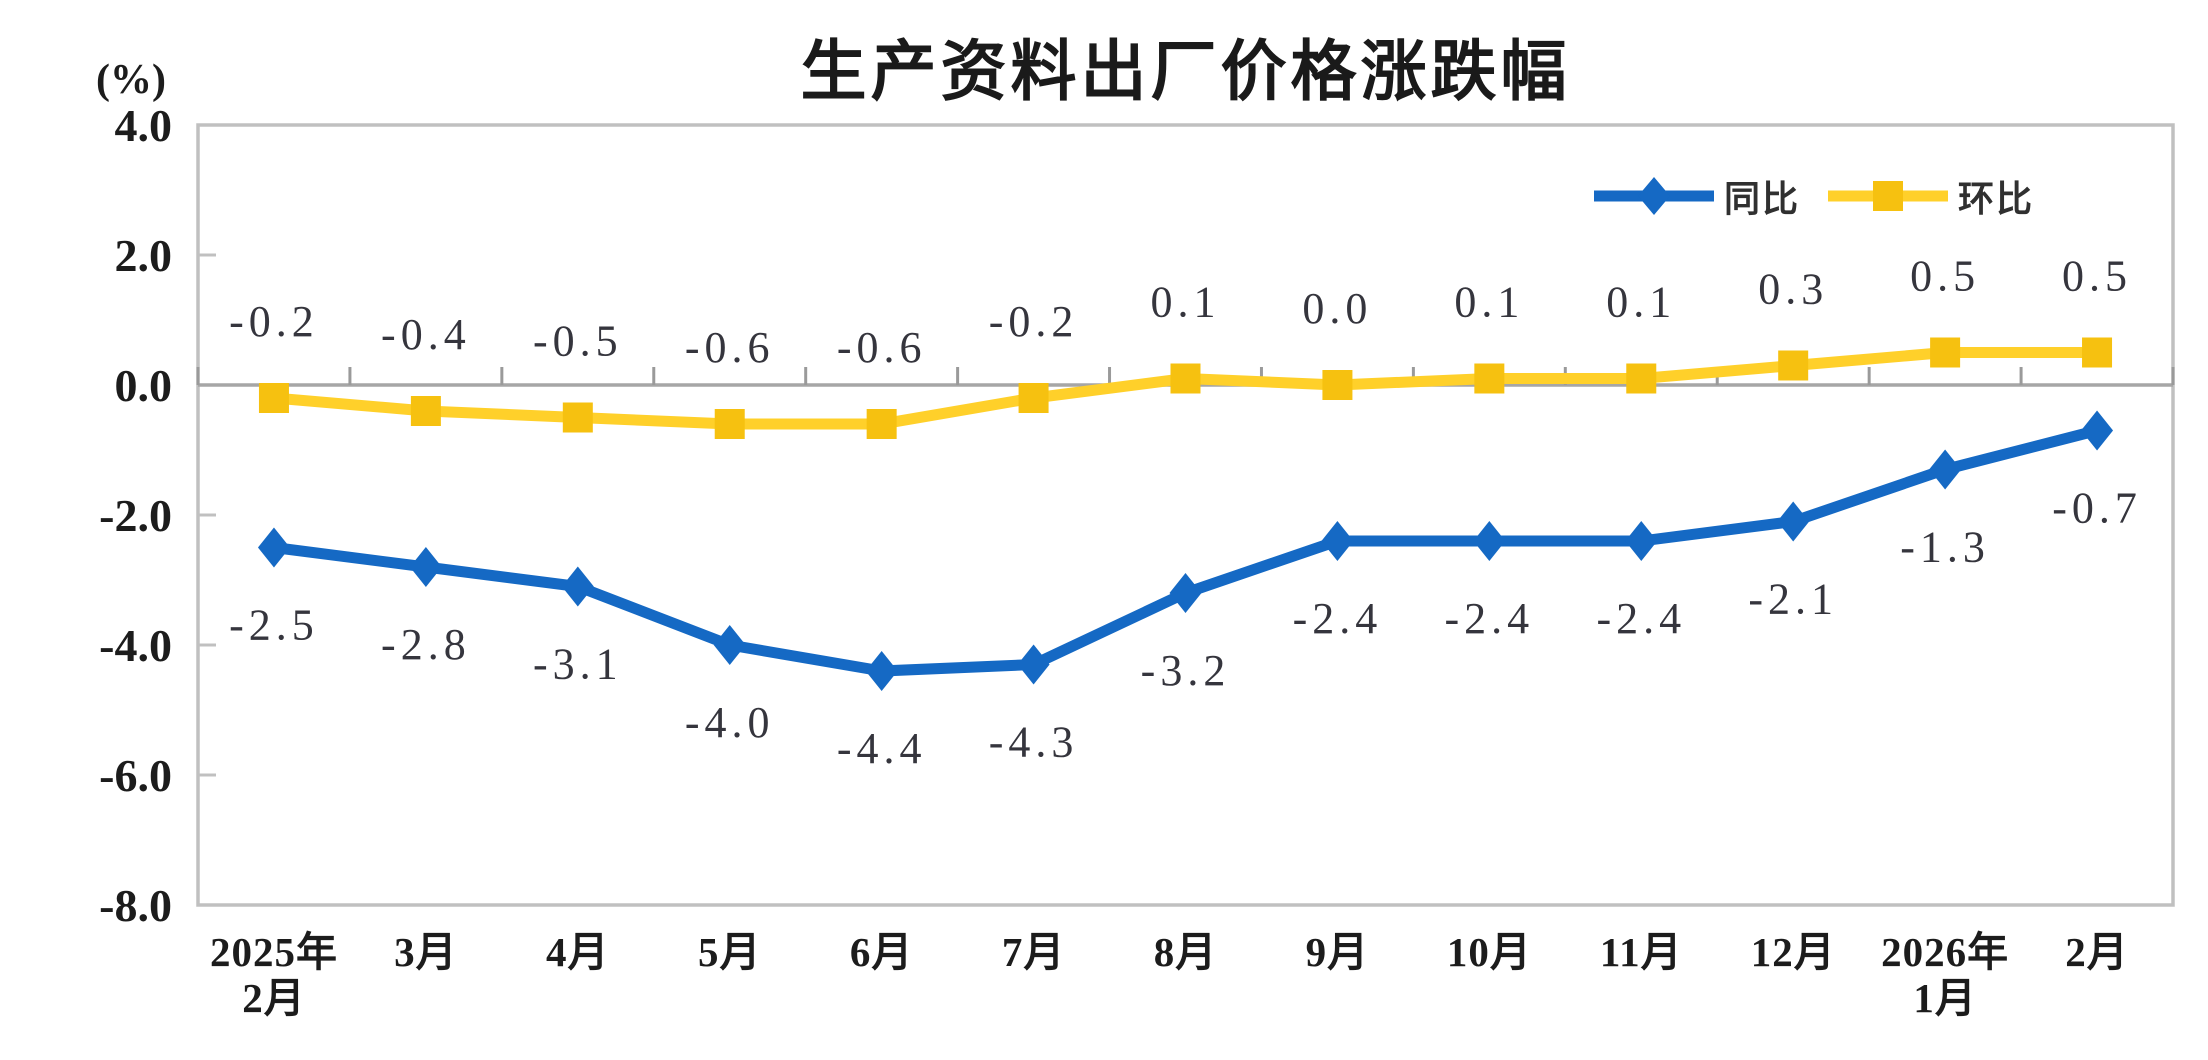  I want to click on svg-text: 11月, so click(1641, 952).